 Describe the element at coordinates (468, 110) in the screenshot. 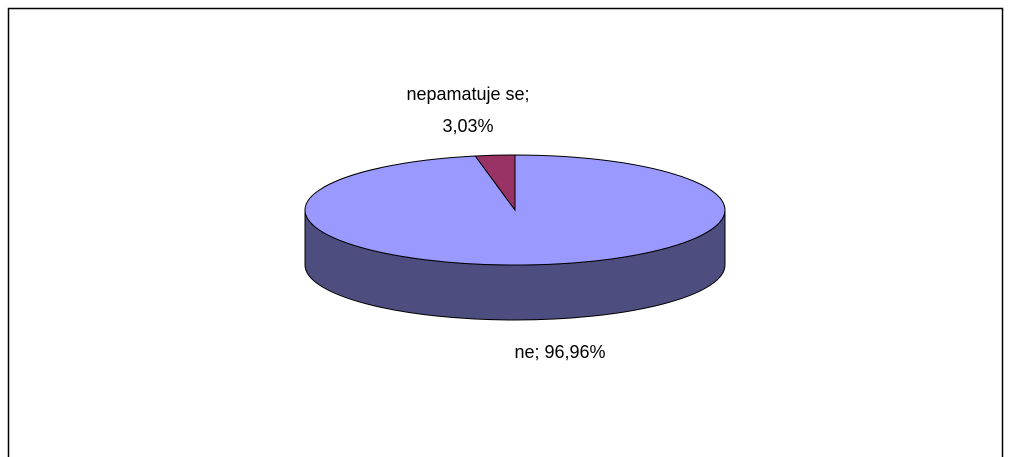

I see `data-label: nepamatuje se; 3,03%` at that location.